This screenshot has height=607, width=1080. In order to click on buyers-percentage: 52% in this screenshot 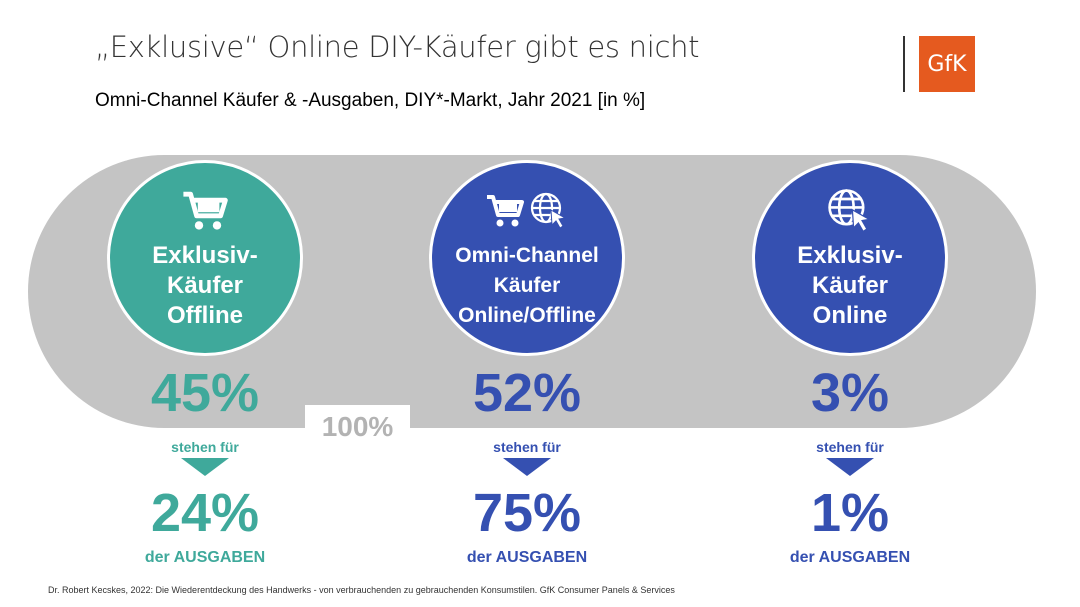, I will do `click(527, 393)`.